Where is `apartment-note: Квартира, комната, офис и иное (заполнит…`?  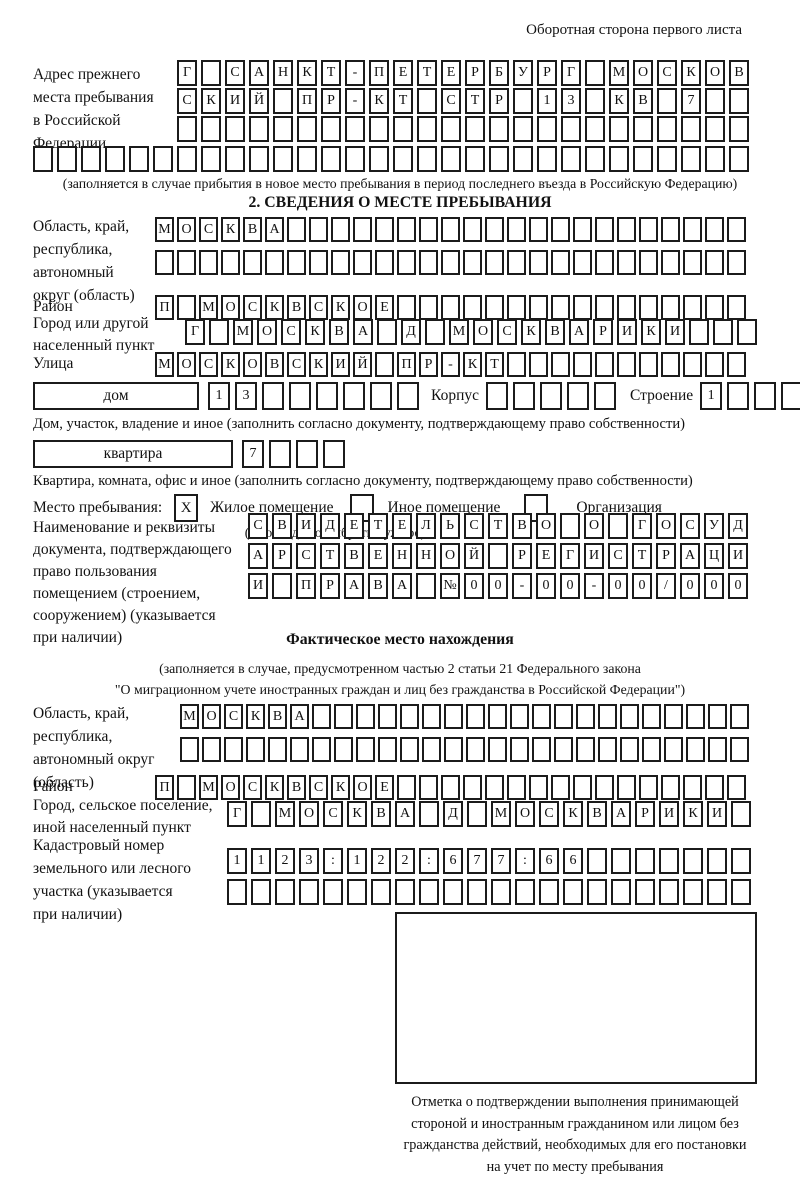
apartment-note: Квартира, комната, офис и иное (заполнит… is located at coordinates (363, 481).